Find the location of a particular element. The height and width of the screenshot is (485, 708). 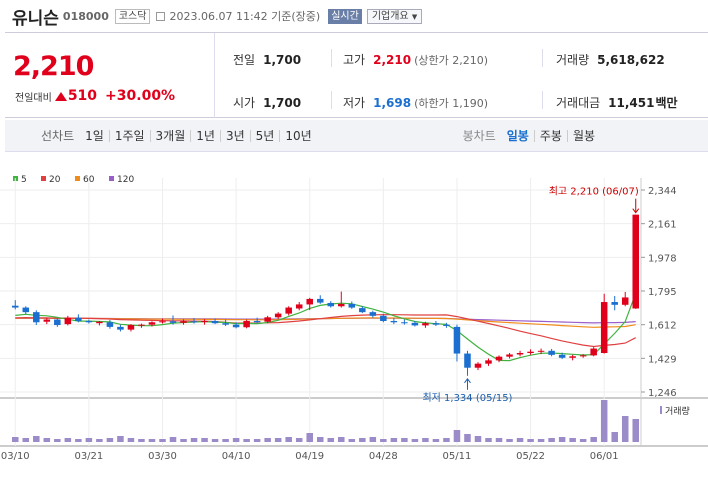

weekly-candle-button: 주봉 is located at coordinates (551, 135).